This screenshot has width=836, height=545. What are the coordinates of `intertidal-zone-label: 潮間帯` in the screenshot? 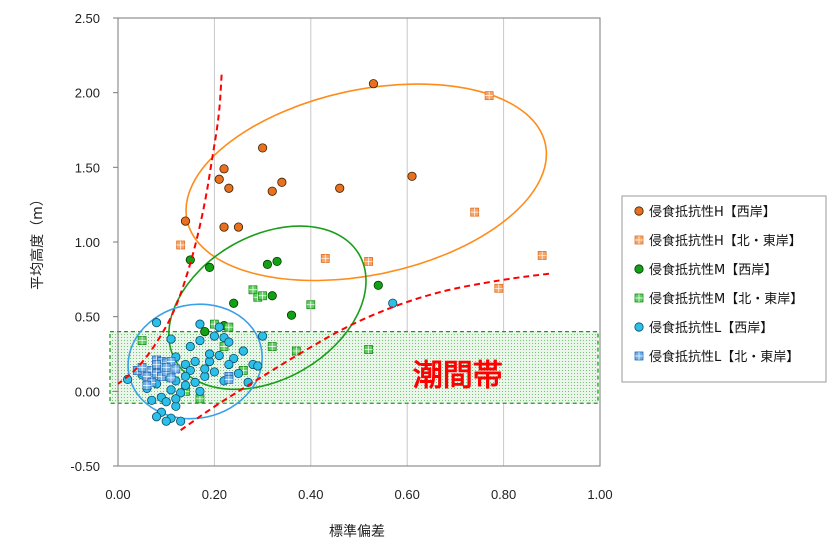 It's located at (458, 375).